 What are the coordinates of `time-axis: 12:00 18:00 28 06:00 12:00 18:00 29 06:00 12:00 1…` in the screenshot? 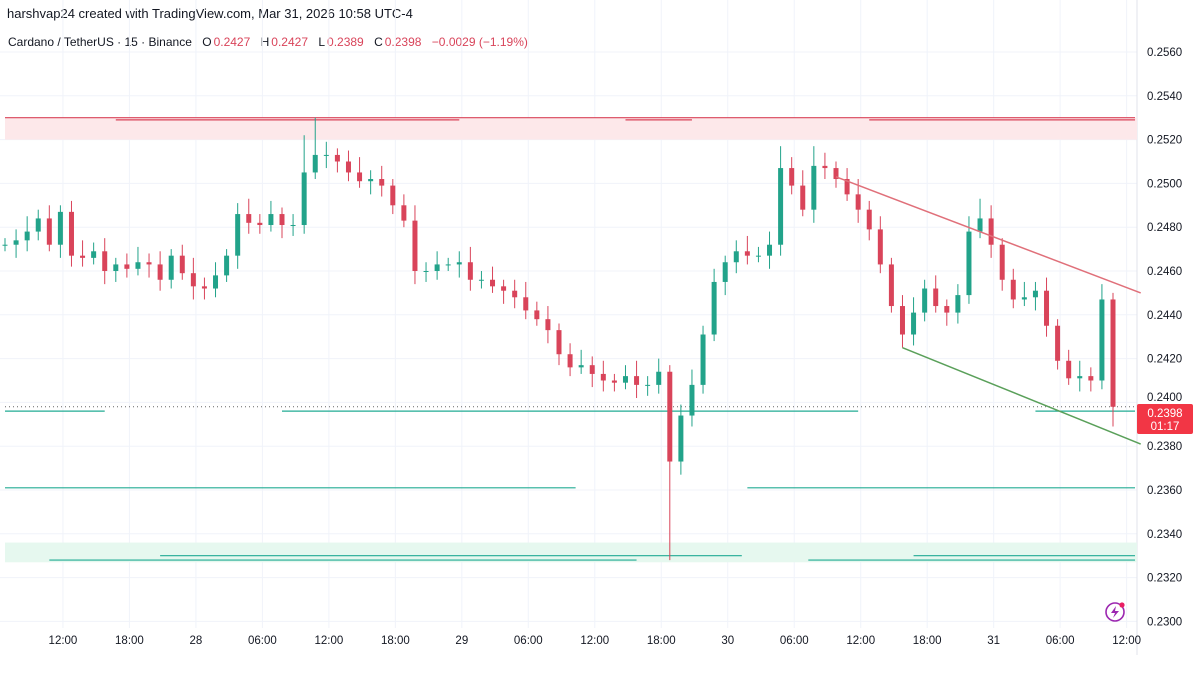 It's located at (595, 641).